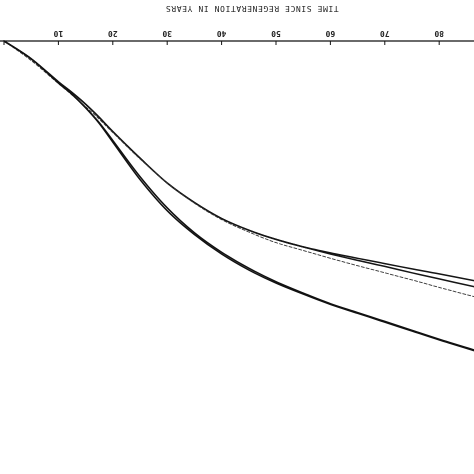 The image size is (474, 474). What do you see at coordinates (237, 37) in the screenshot?
I see `x-axis: 10 20 30 40 50 60 70 80` at bounding box center [237, 37].